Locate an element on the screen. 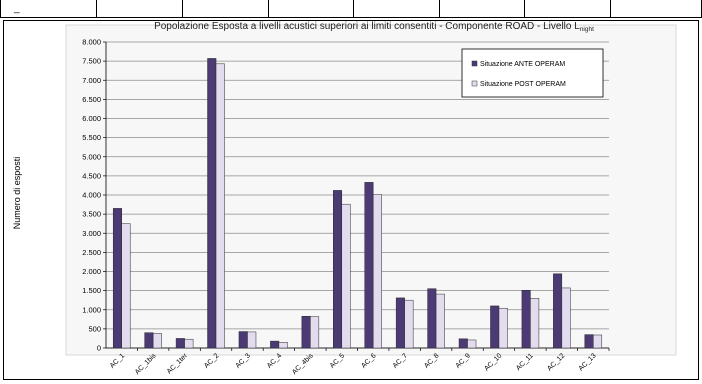 The width and height of the screenshot is (702, 384). bar-ante-ac-1ter is located at coordinates (180, 343).